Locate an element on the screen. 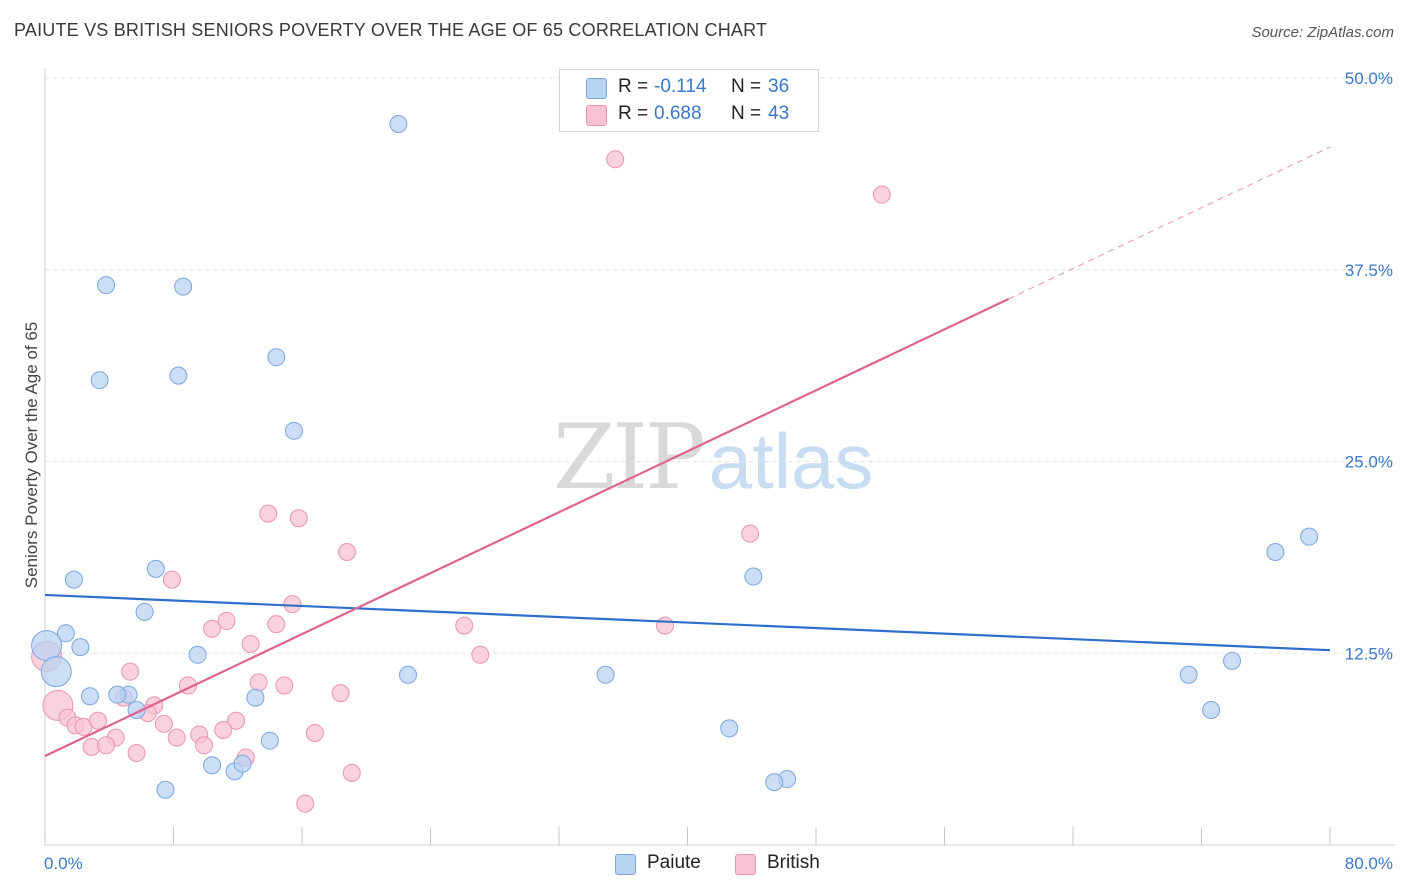  y-tick-label-3: 50.0% is located at coordinates (1369, 78).